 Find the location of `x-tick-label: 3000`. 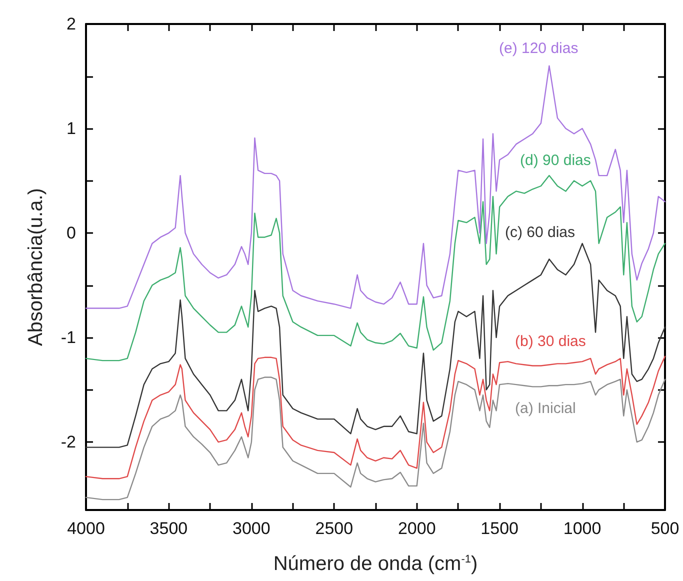

x-tick-label: 3000 is located at coordinates (251, 528).